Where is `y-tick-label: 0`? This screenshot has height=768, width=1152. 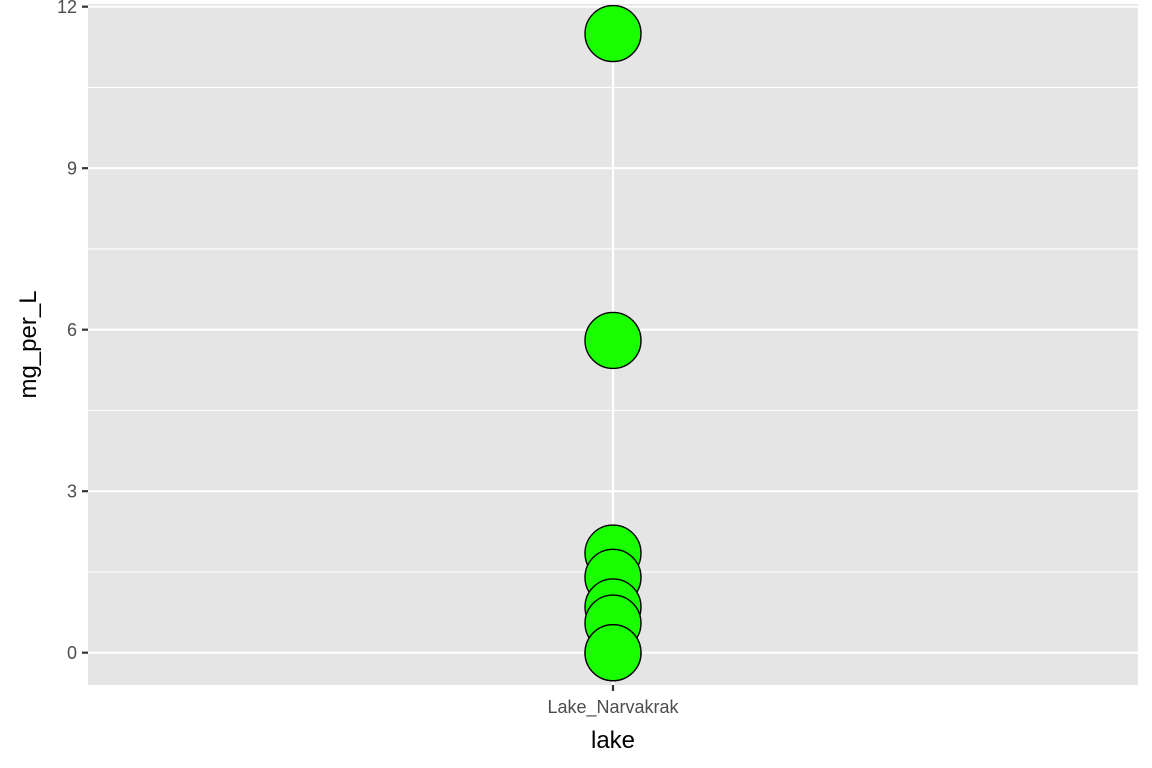 y-tick-label: 0 is located at coordinates (72, 653).